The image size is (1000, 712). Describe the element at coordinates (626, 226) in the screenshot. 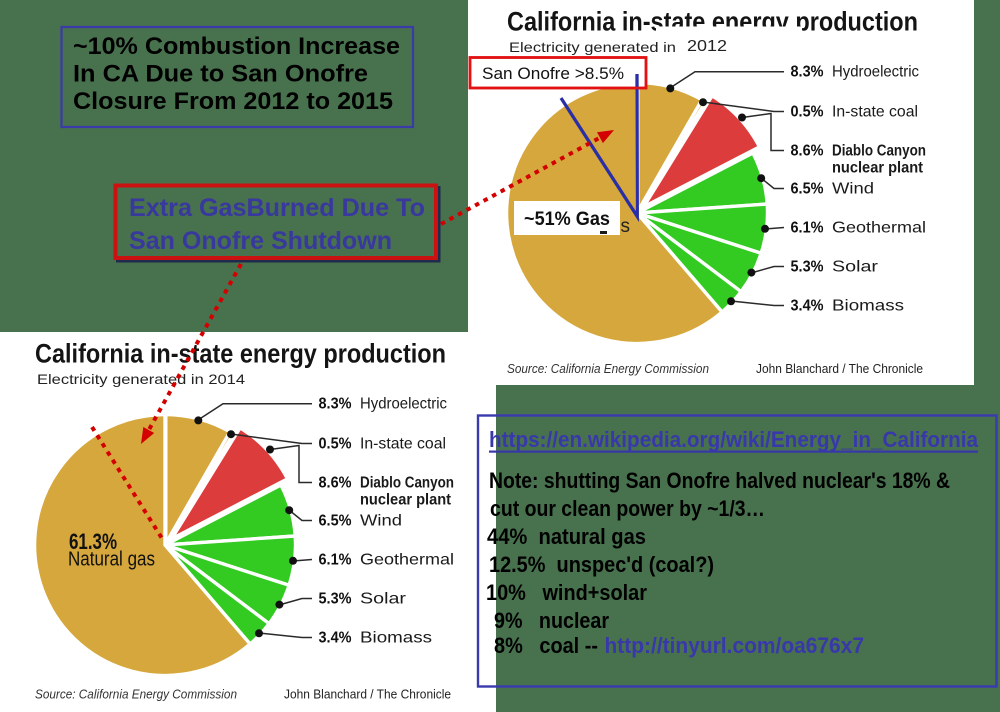

I see `svg-text: s` at that location.